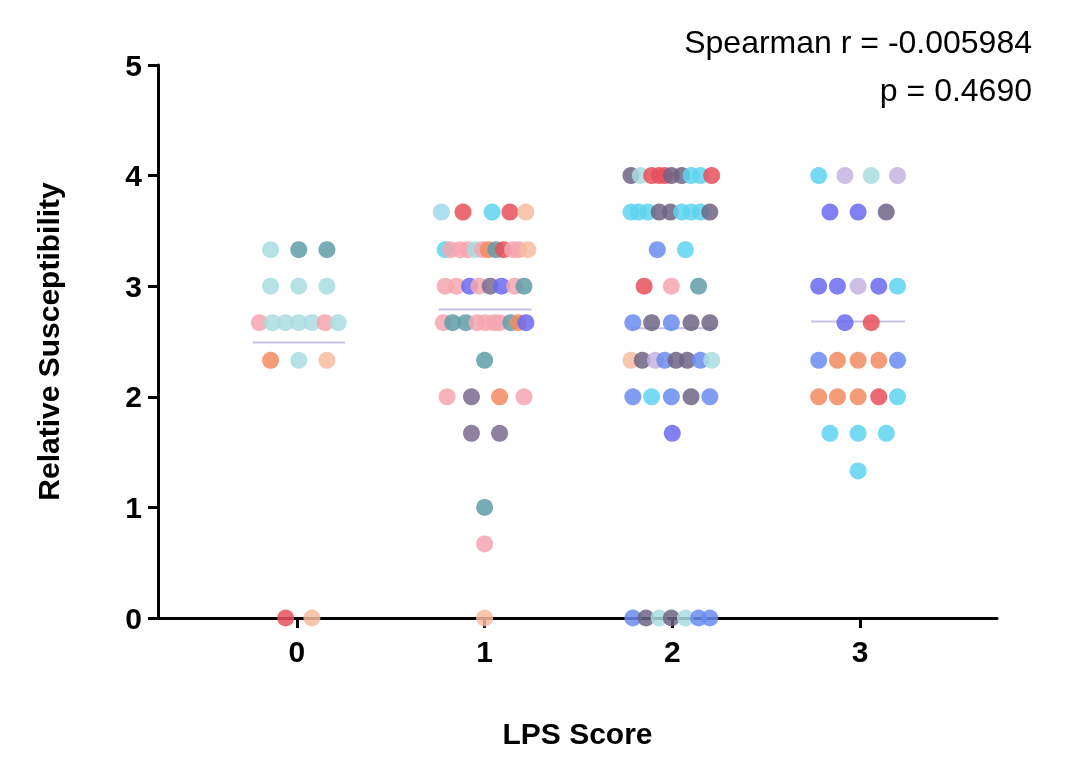 Image resolution: width=1070 pixels, height=772 pixels. I want to click on x-tick-label: 3, so click(860, 651).